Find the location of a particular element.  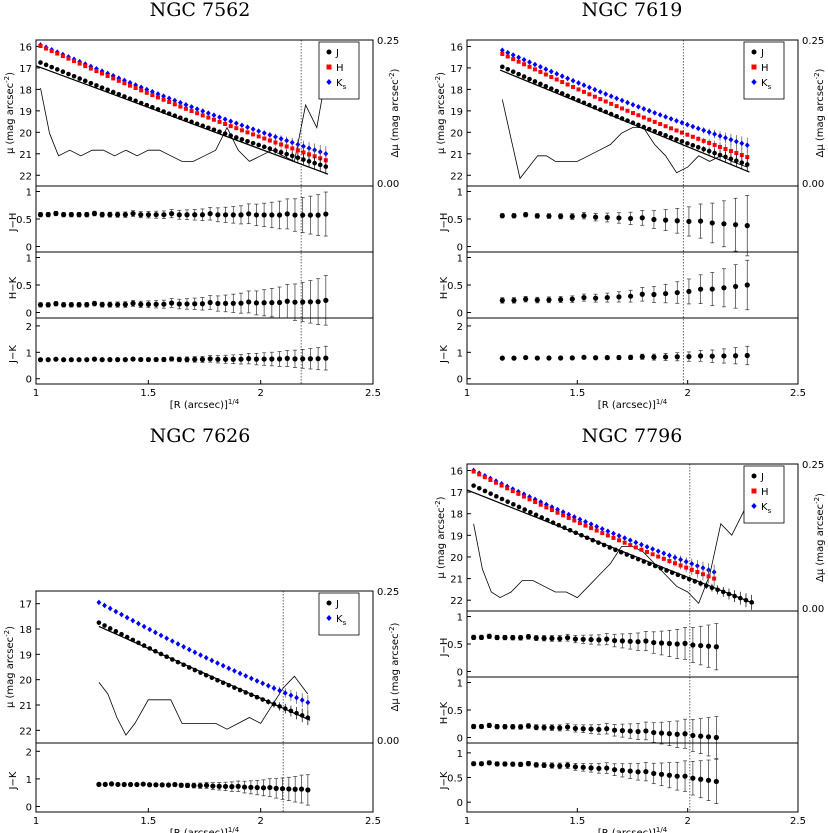

color-panel-j-h: 0 0.5 1 J−H is located at coordinates (619, 644).